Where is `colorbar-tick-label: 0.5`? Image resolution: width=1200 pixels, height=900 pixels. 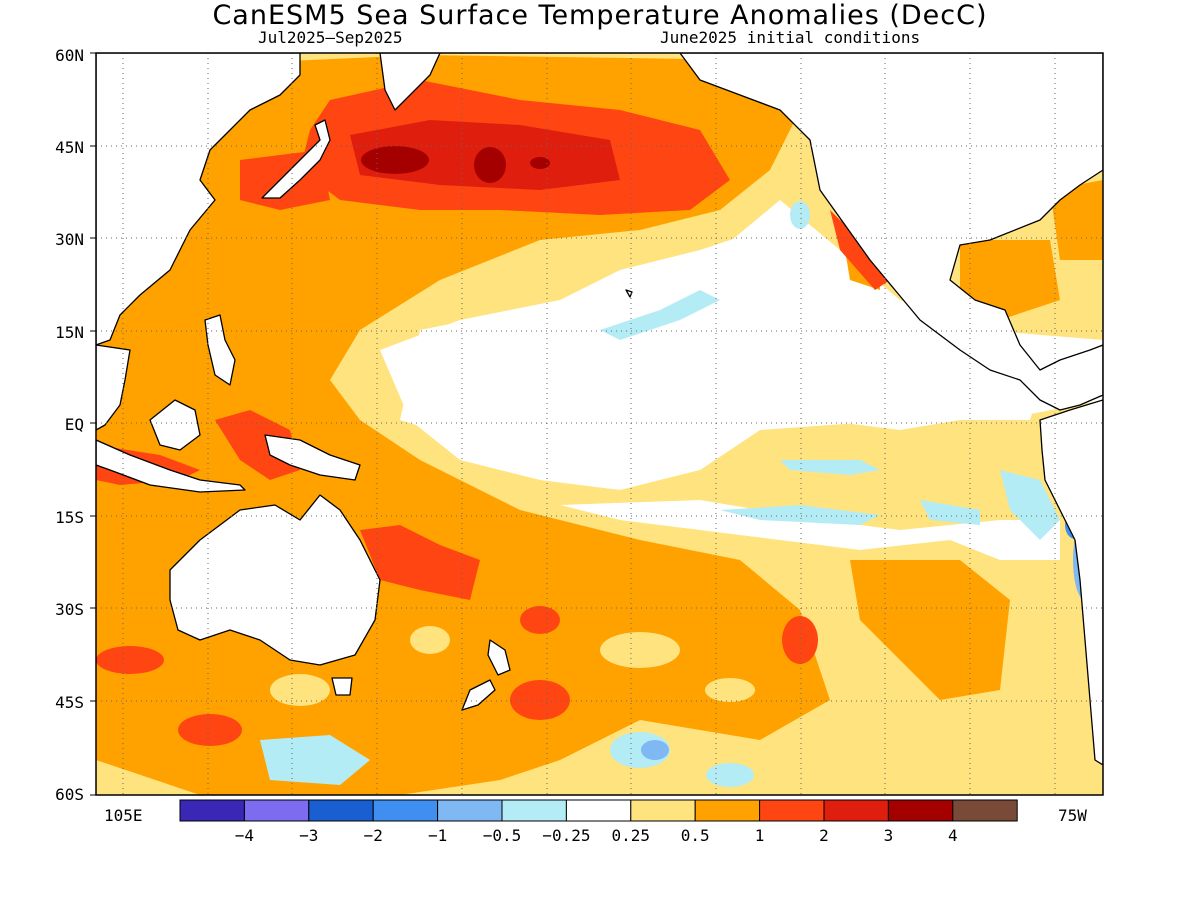 colorbar-tick-label: 0.5 is located at coordinates (695, 835).